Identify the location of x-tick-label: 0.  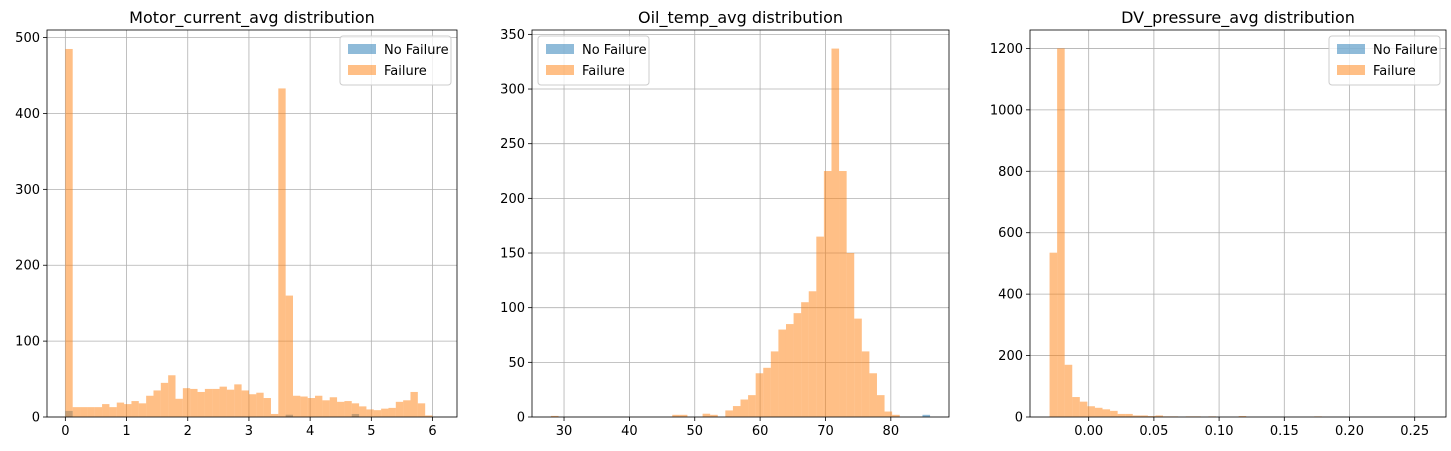
(65, 431).